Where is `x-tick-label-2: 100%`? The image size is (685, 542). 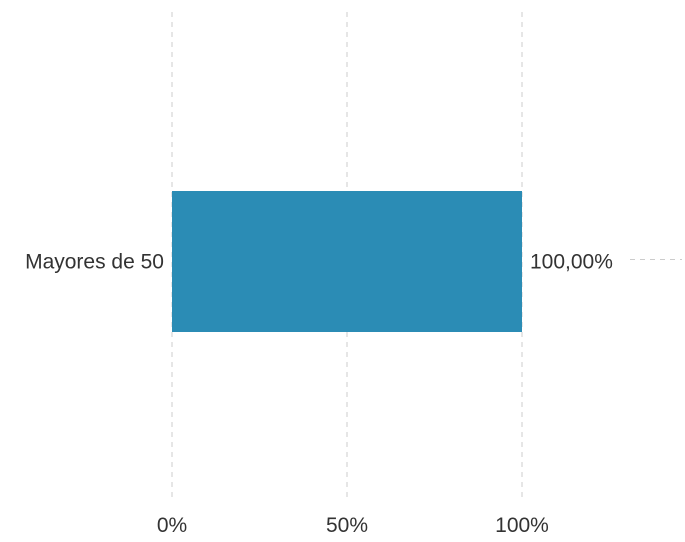 x-tick-label-2: 100% is located at coordinates (522, 525).